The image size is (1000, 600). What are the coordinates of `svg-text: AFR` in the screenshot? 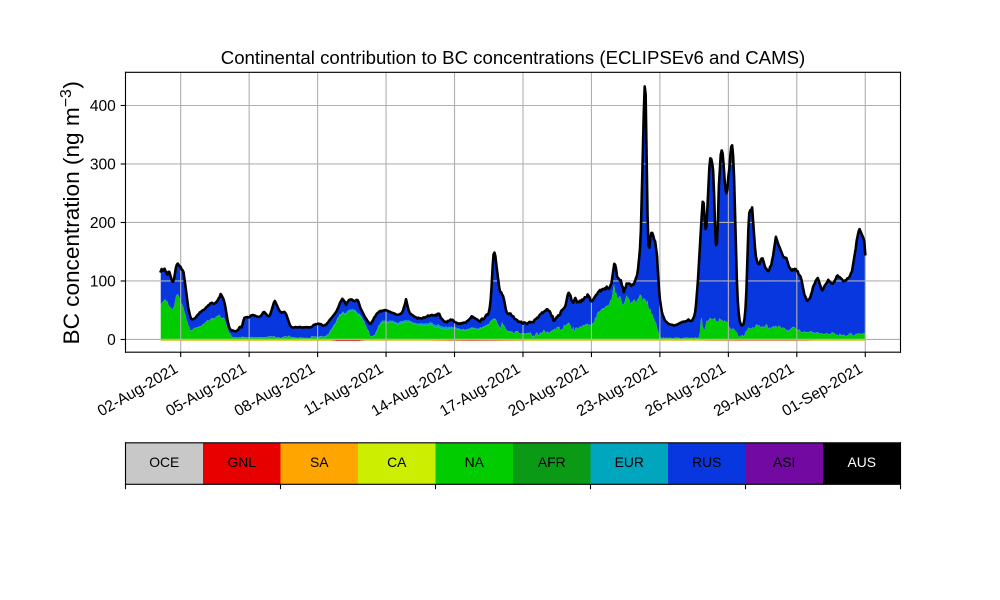 It's located at (552, 462).